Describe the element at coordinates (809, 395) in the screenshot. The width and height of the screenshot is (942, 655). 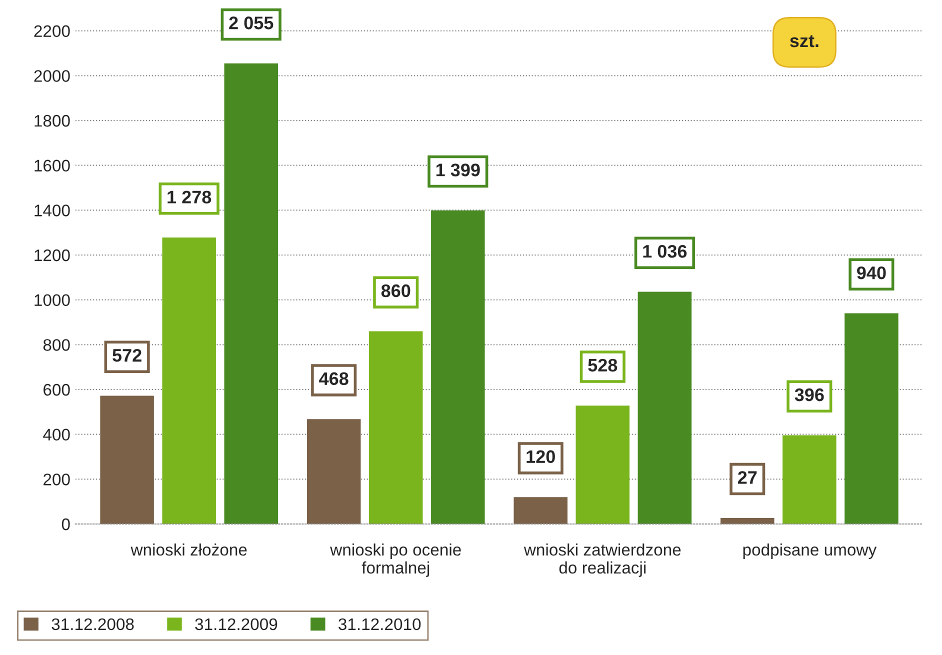
I see `data-label: 396` at that location.